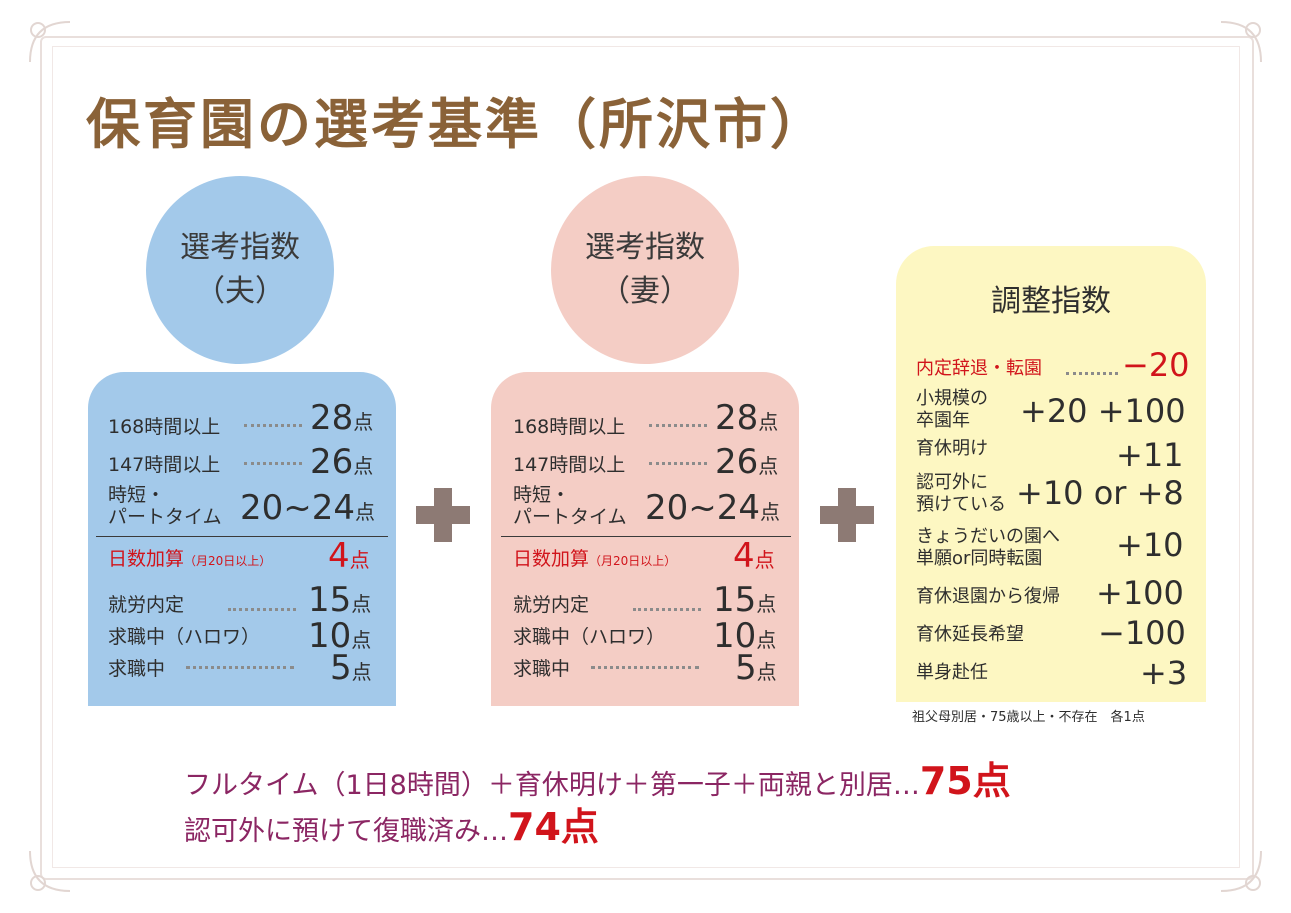 This screenshot has width=1291, height=913. Describe the element at coordinates (970, 634) in the screenshot. I see `adjust-label: 育休延長希望` at that location.